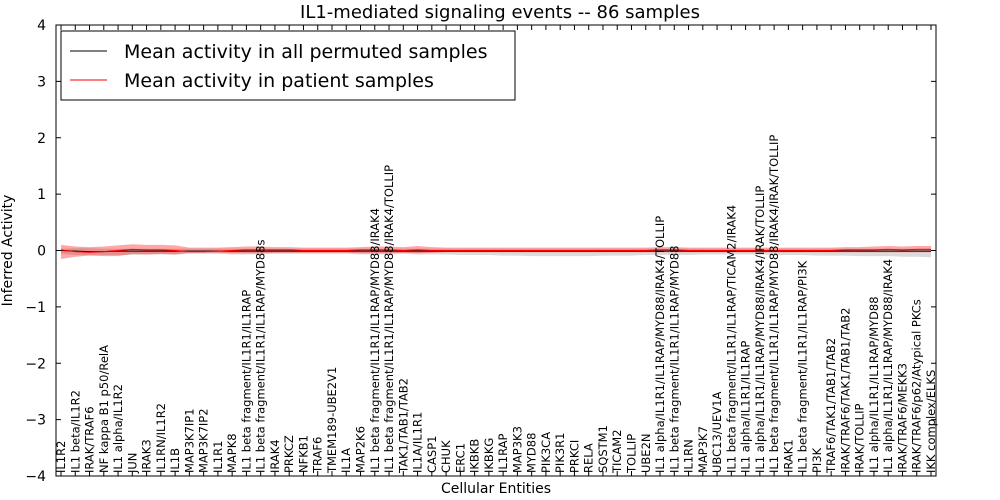 The image size is (1000, 500). What do you see at coordinates (175, 460) in the screenshot?
I see `x-category-label: IL1B` at bounding box center [175, 460].